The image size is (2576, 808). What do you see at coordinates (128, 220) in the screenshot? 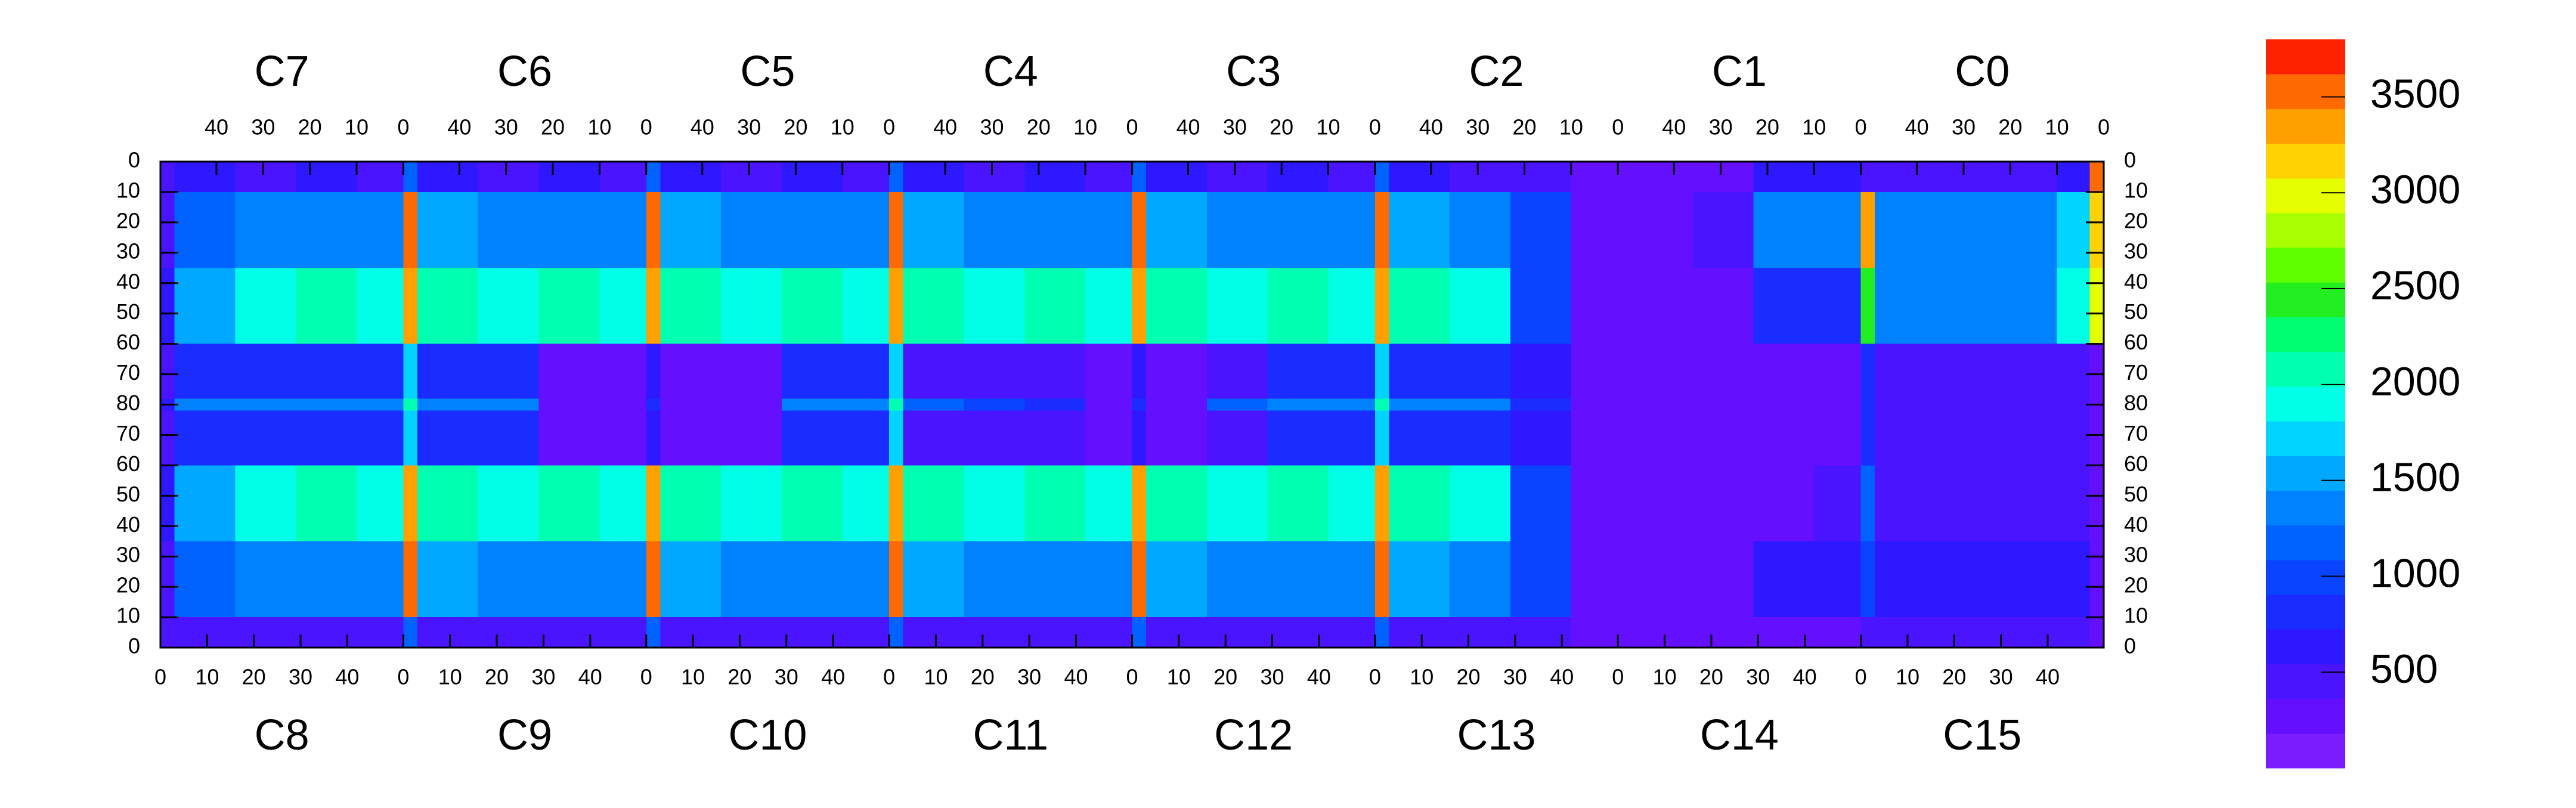
I see `y-tick-label: 20` at bounding box center [128, 220].